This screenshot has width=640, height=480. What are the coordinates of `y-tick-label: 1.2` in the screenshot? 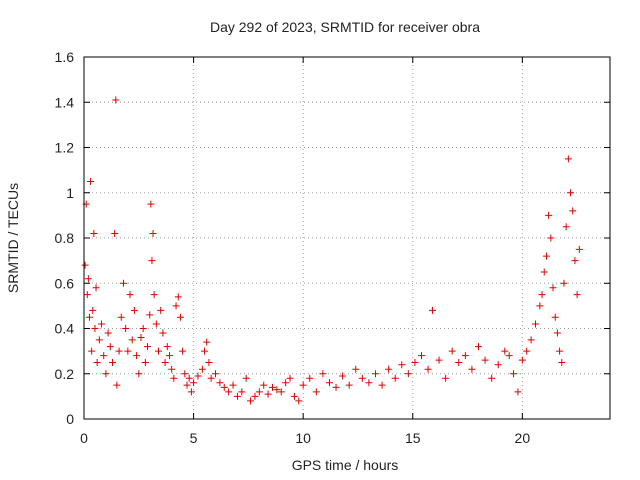 It's located at (65, 148).